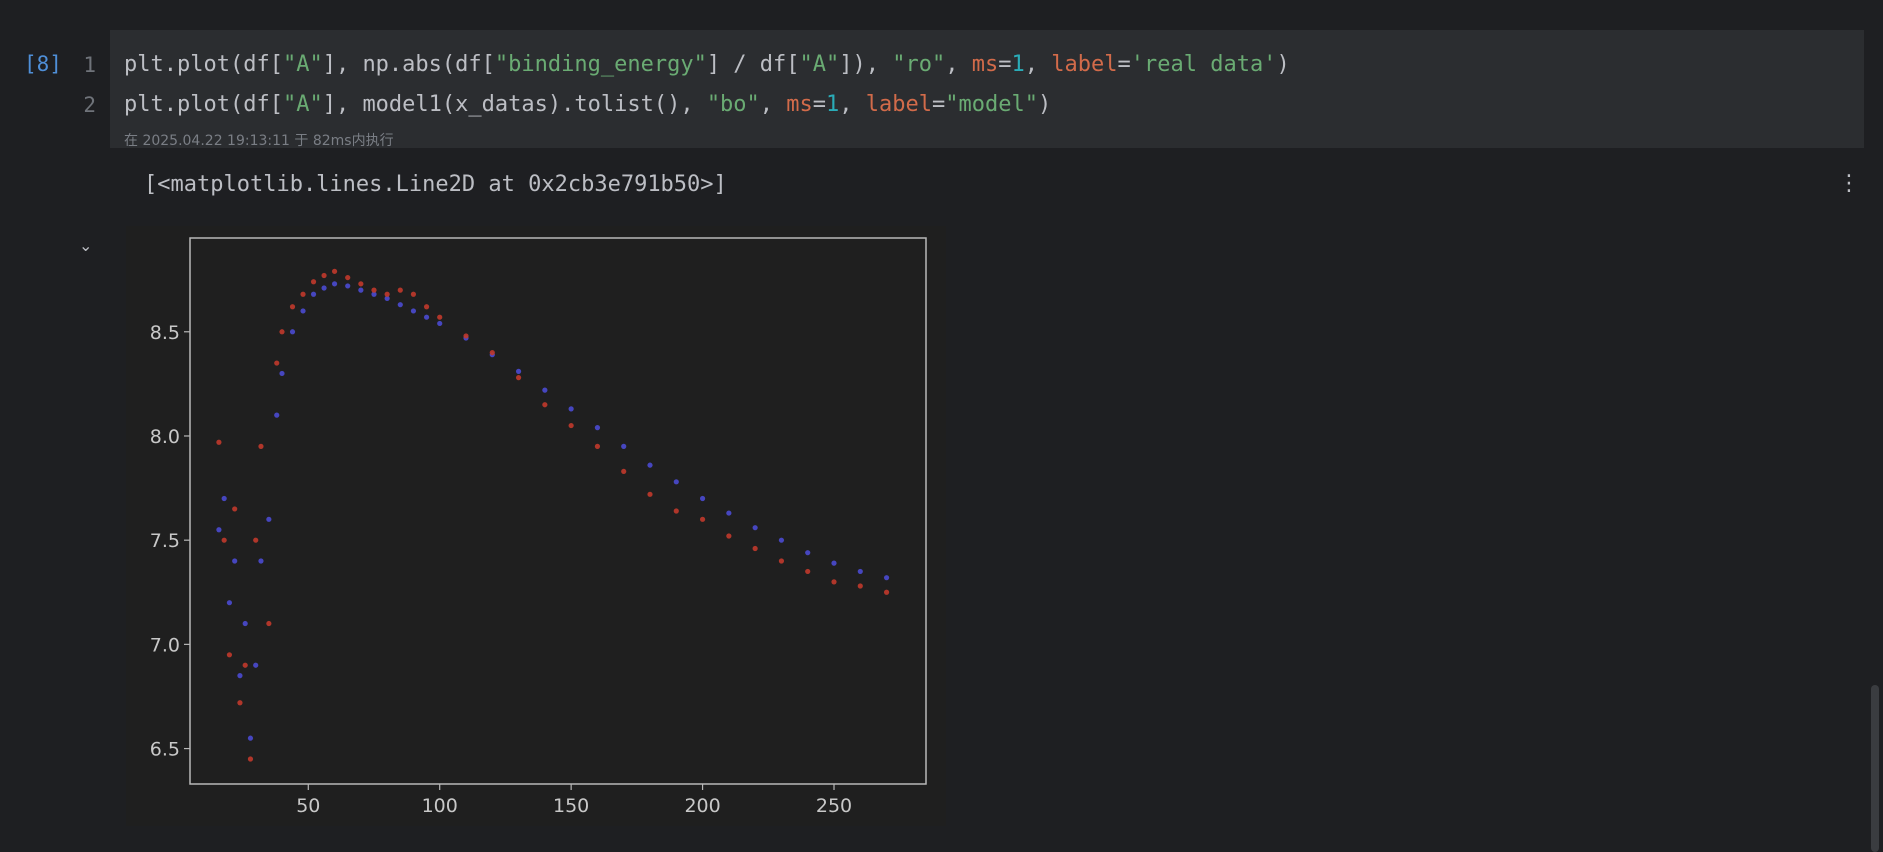  What do you see at coordinates (43, 64) in the screenshot?
I see `execution-count: [8]` at bounding box center [43, 64].